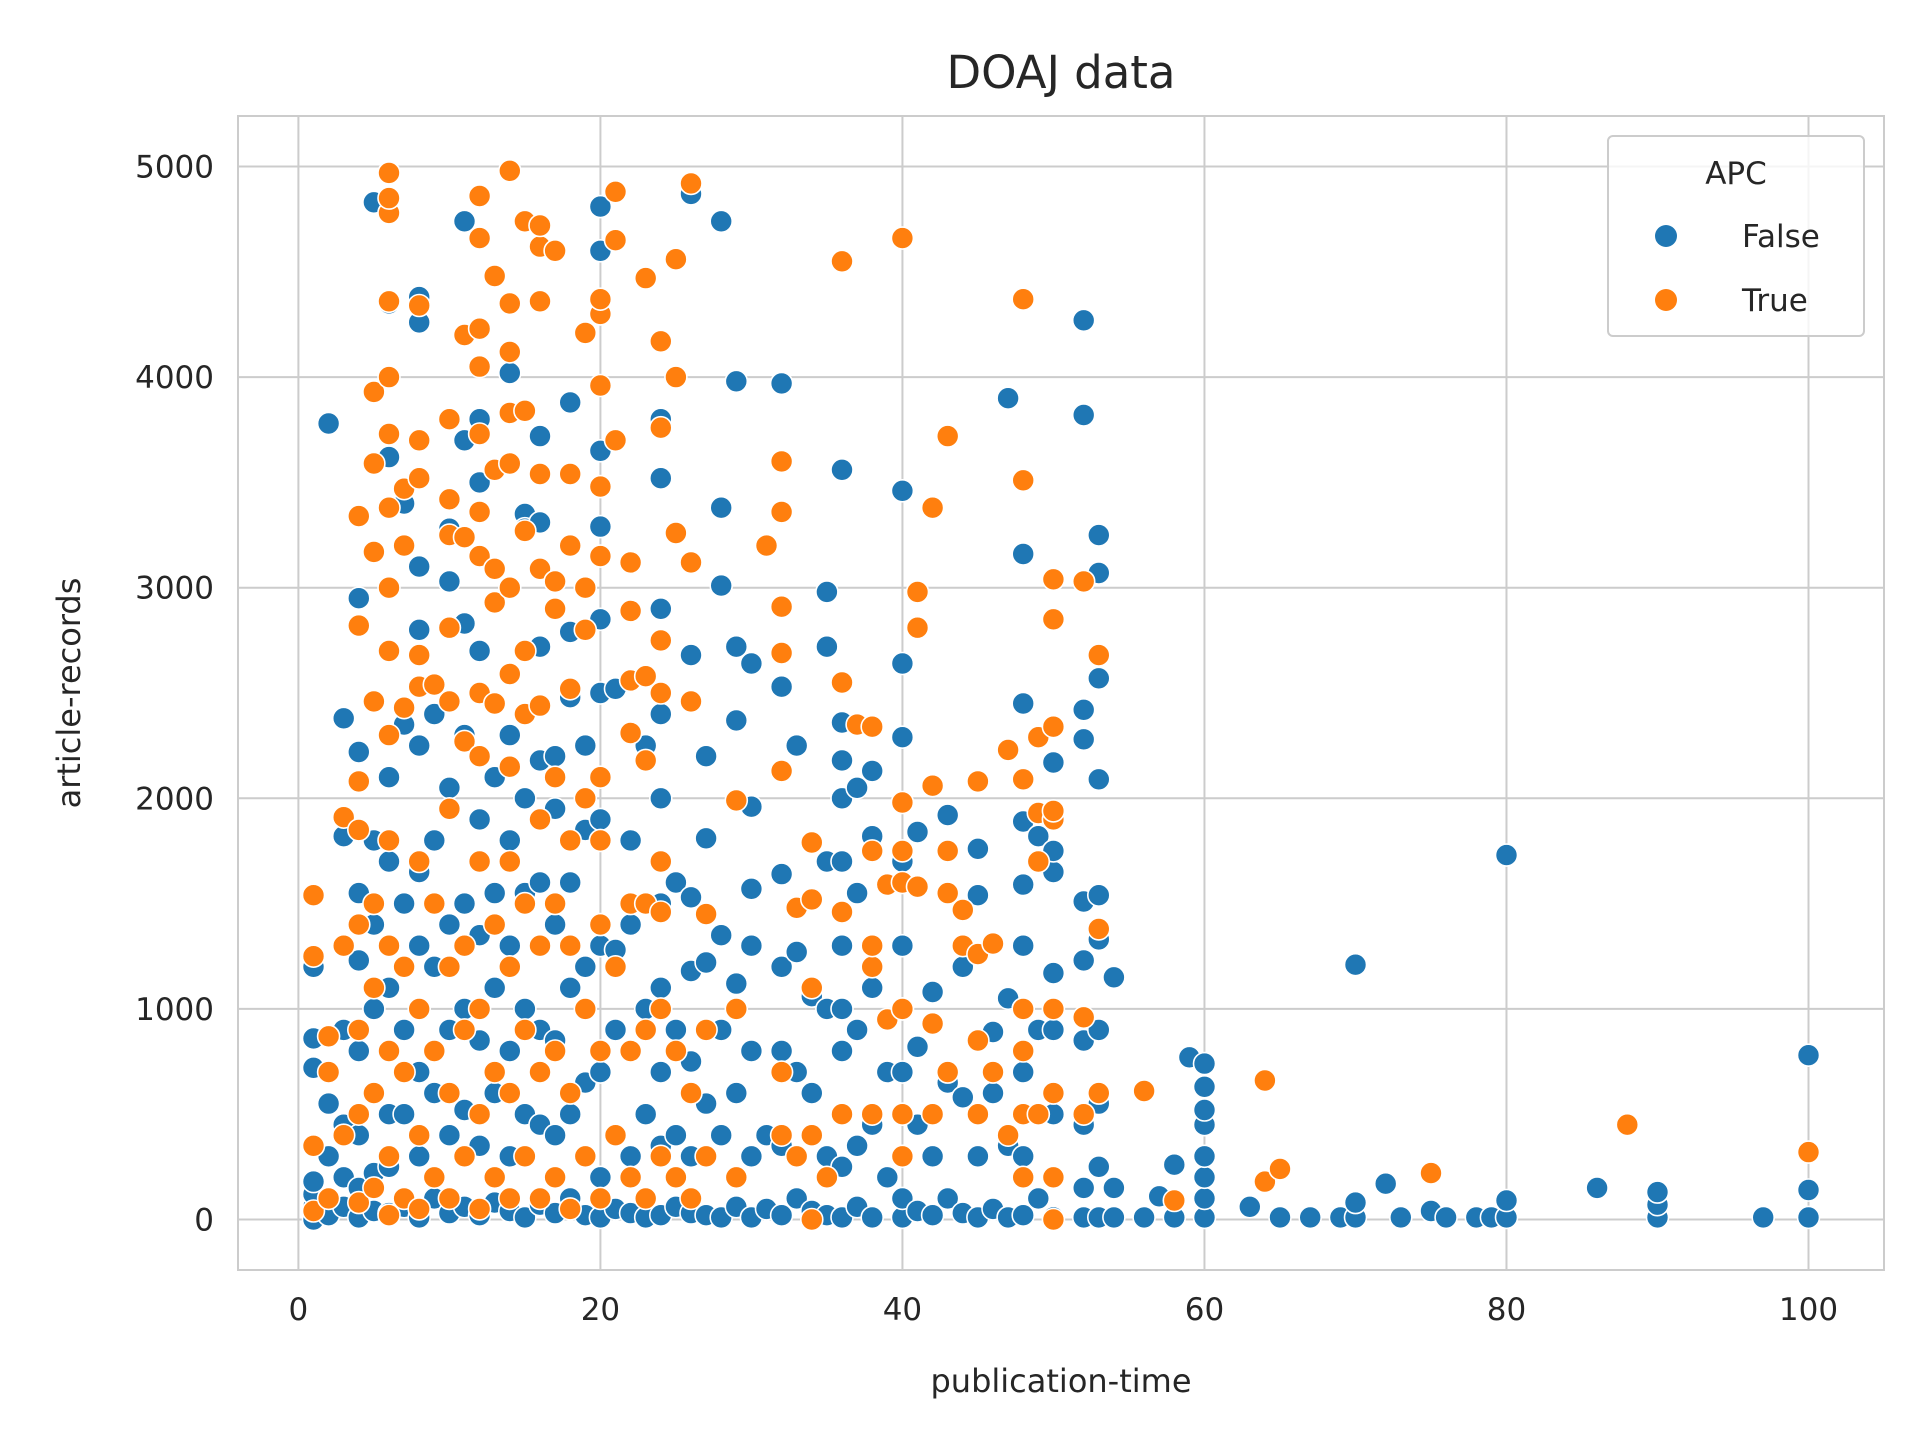  I want to click on x-tick-label: 60, so click(1204, 1310).